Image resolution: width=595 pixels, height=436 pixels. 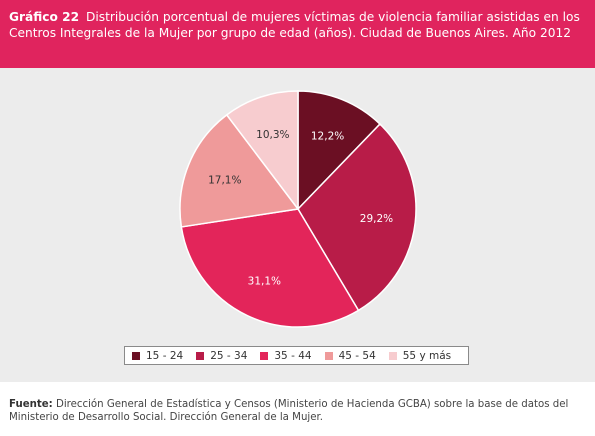 I want to click on legend-label: 15 - 24, so click(x=165, y=355).